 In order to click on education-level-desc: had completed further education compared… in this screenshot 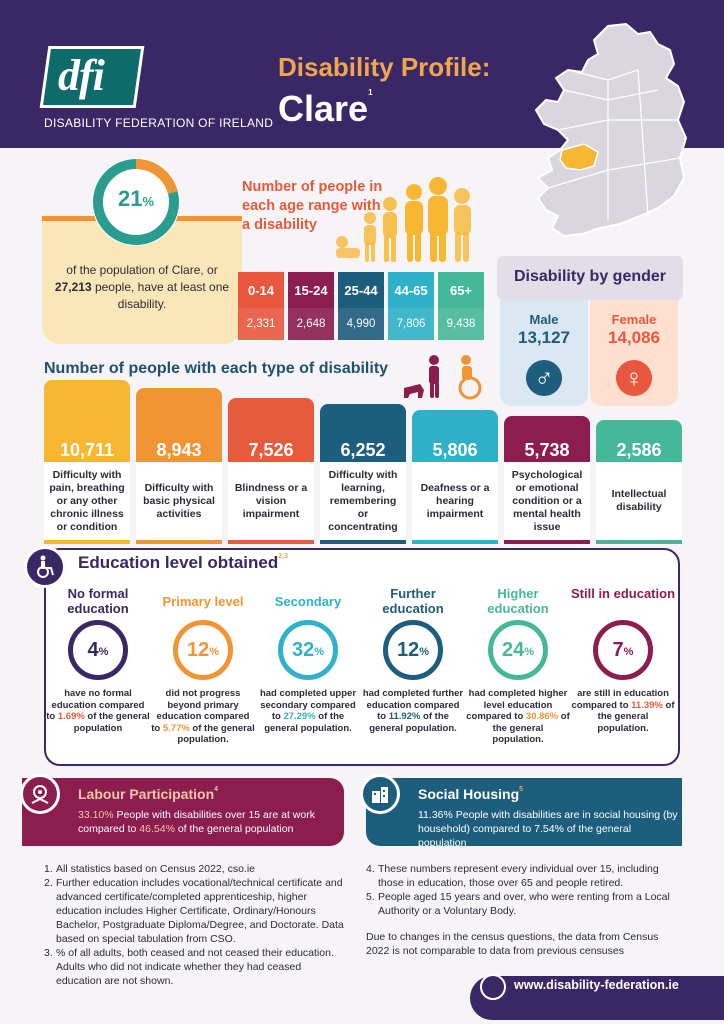, I will do `click(413, 711)`.